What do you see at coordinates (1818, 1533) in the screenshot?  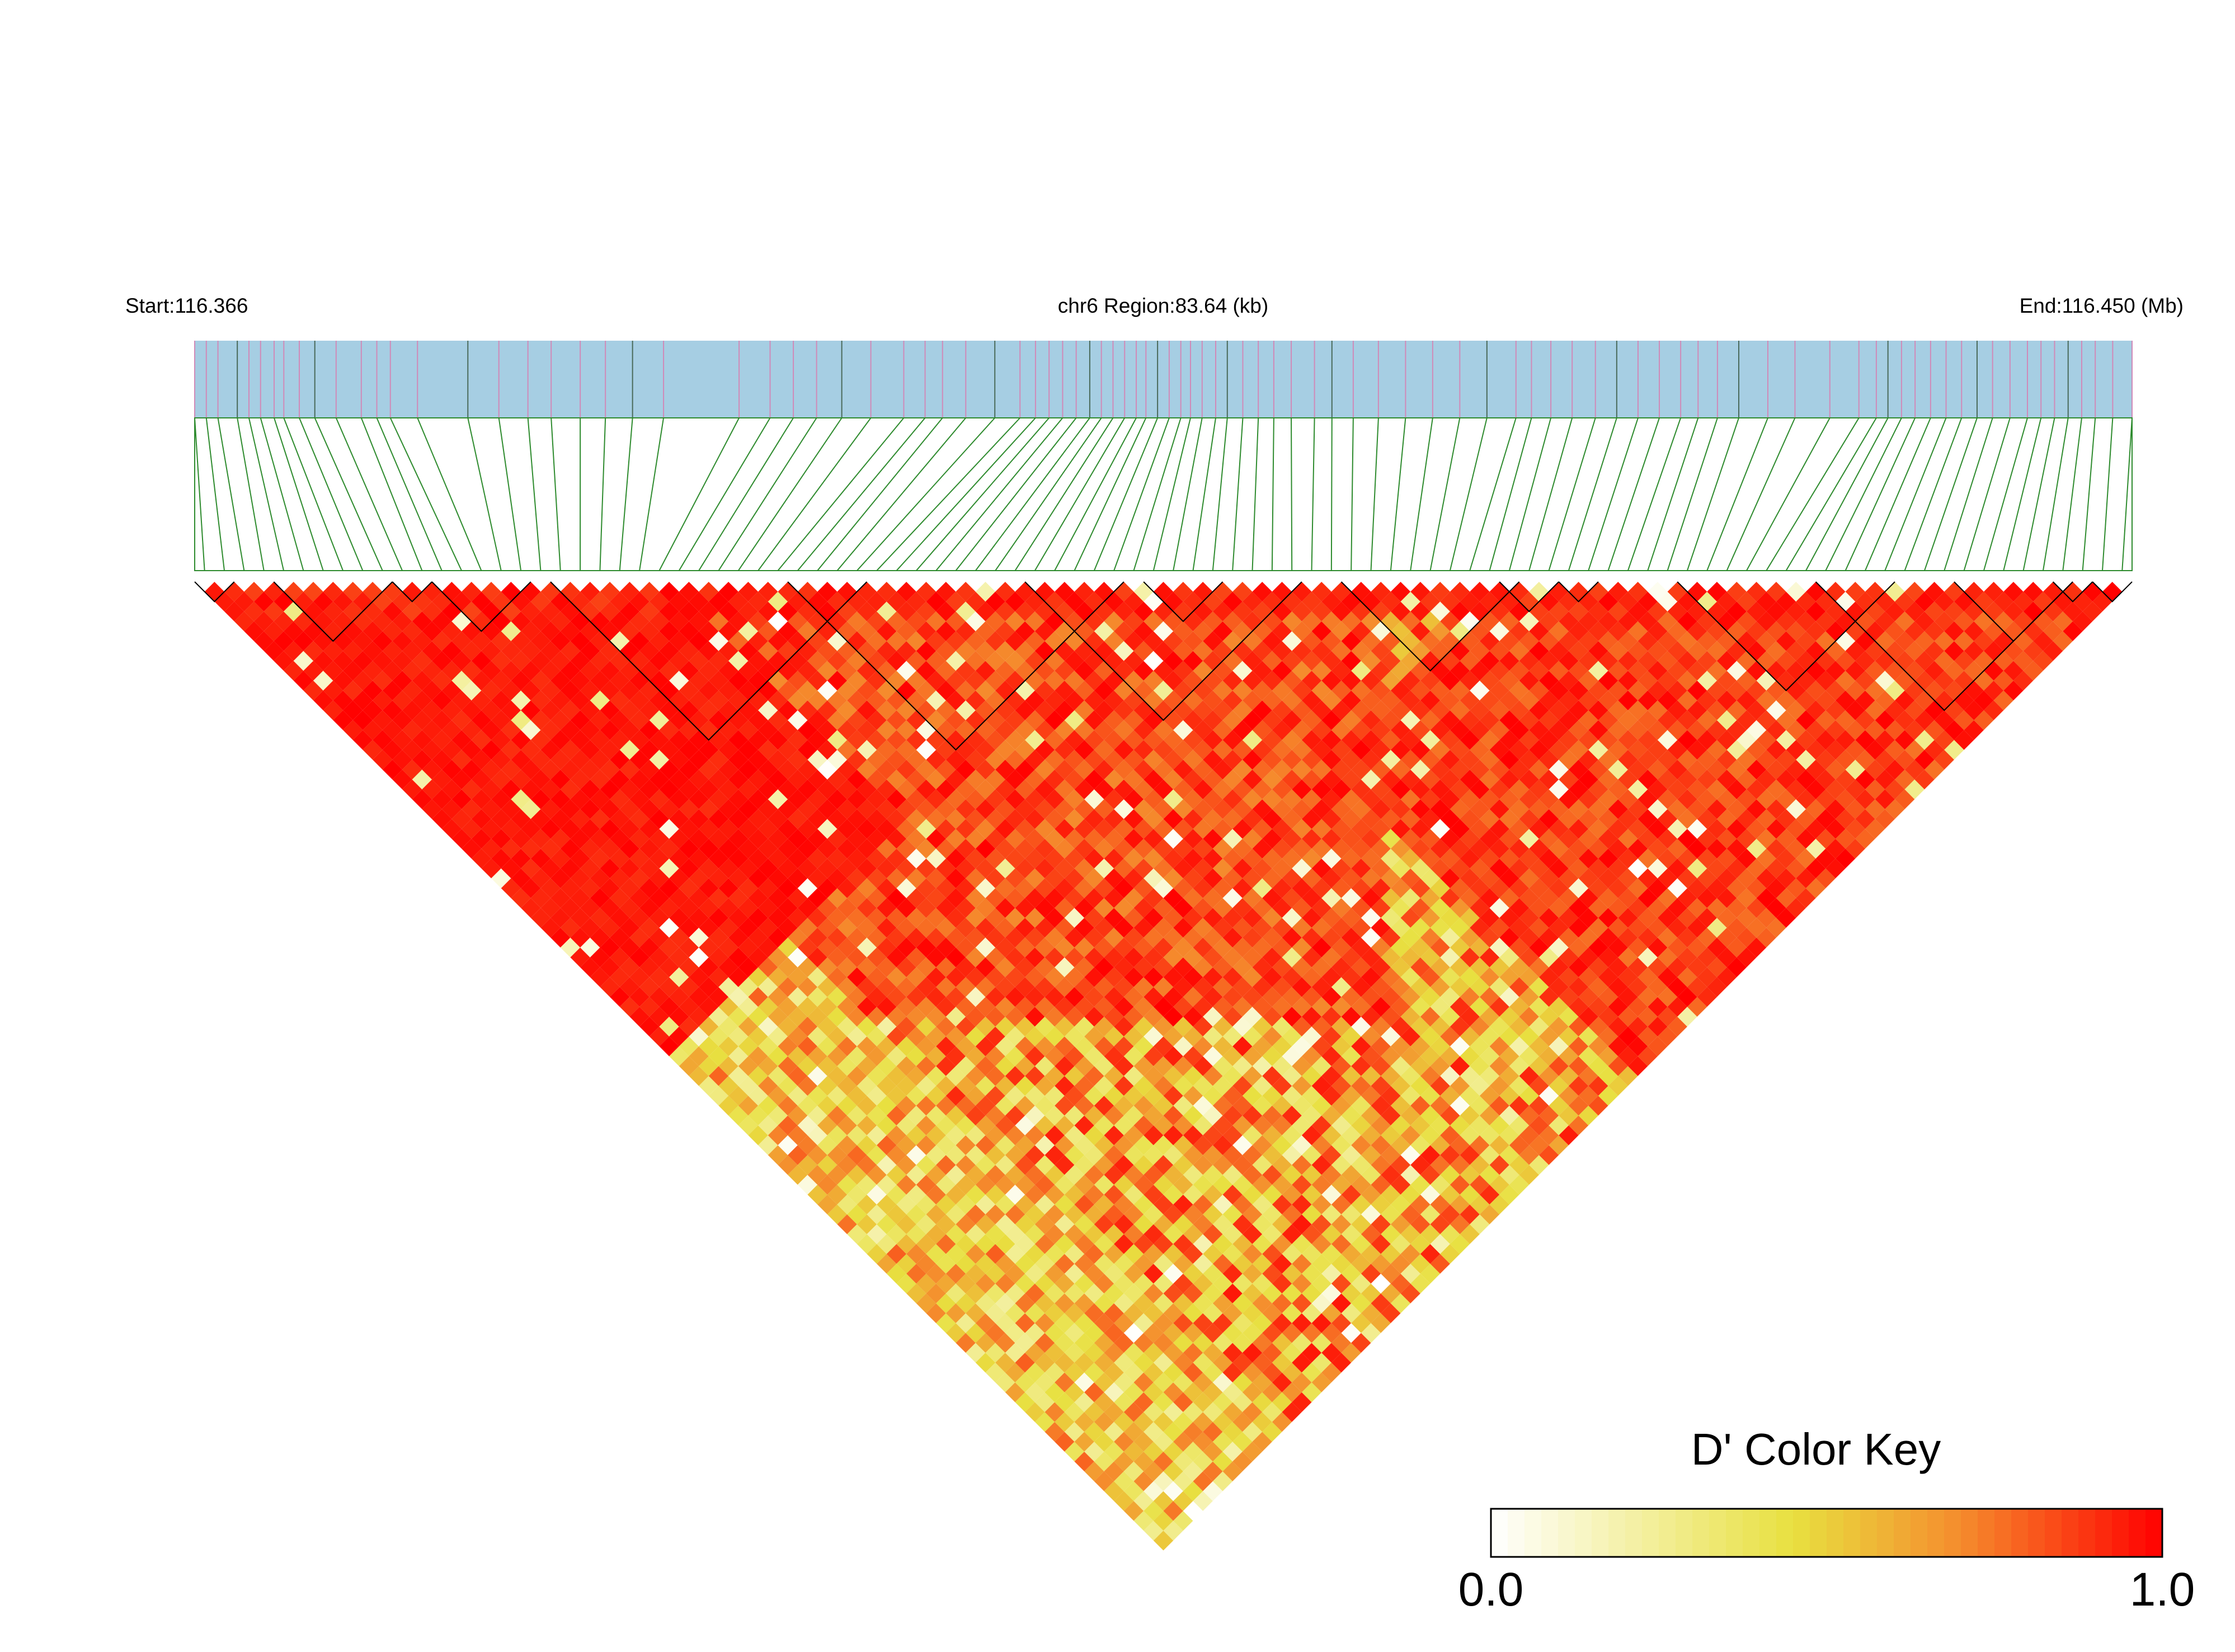 I see `color-key-segment` at bounding box center [1818, 1533].